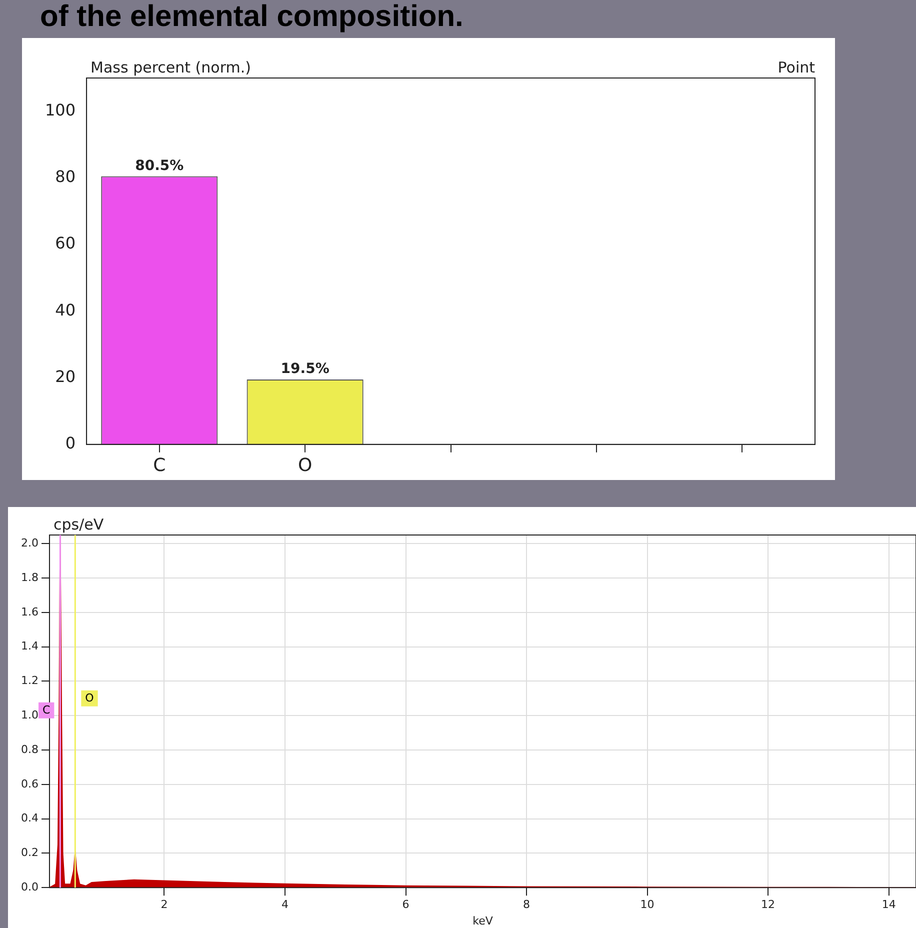 The image size is (916, 928). What do you see at coordinates (305, 369) in the screenshot?
I see `data-label: 19.5%` at bounding box center [305, 369].